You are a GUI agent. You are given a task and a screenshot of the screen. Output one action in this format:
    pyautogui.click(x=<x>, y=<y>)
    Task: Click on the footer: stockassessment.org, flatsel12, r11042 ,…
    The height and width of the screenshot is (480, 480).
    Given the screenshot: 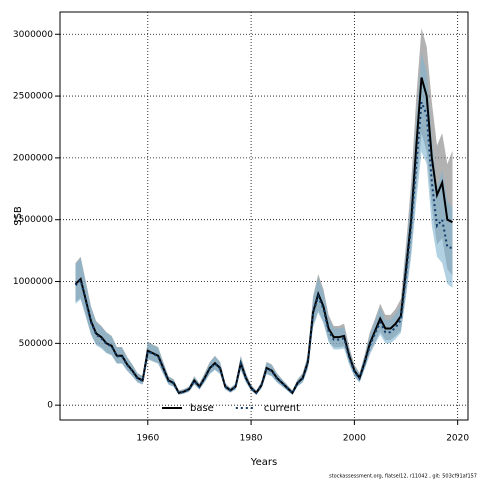 What is the action you would take?
    pyautogui.click(x=403, y=477)
    